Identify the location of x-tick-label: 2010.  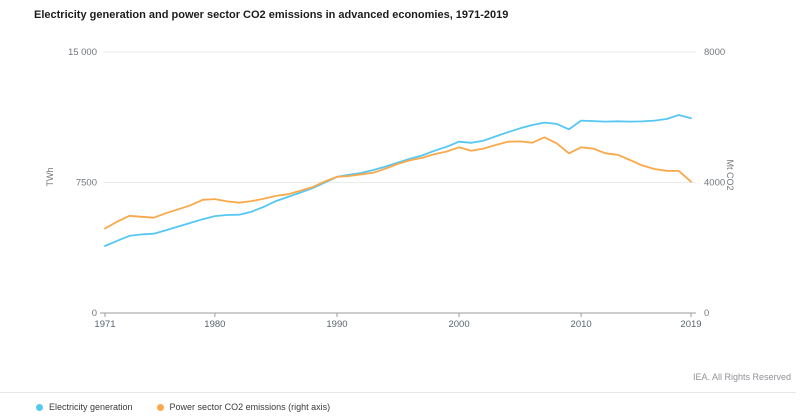
(581, 324).